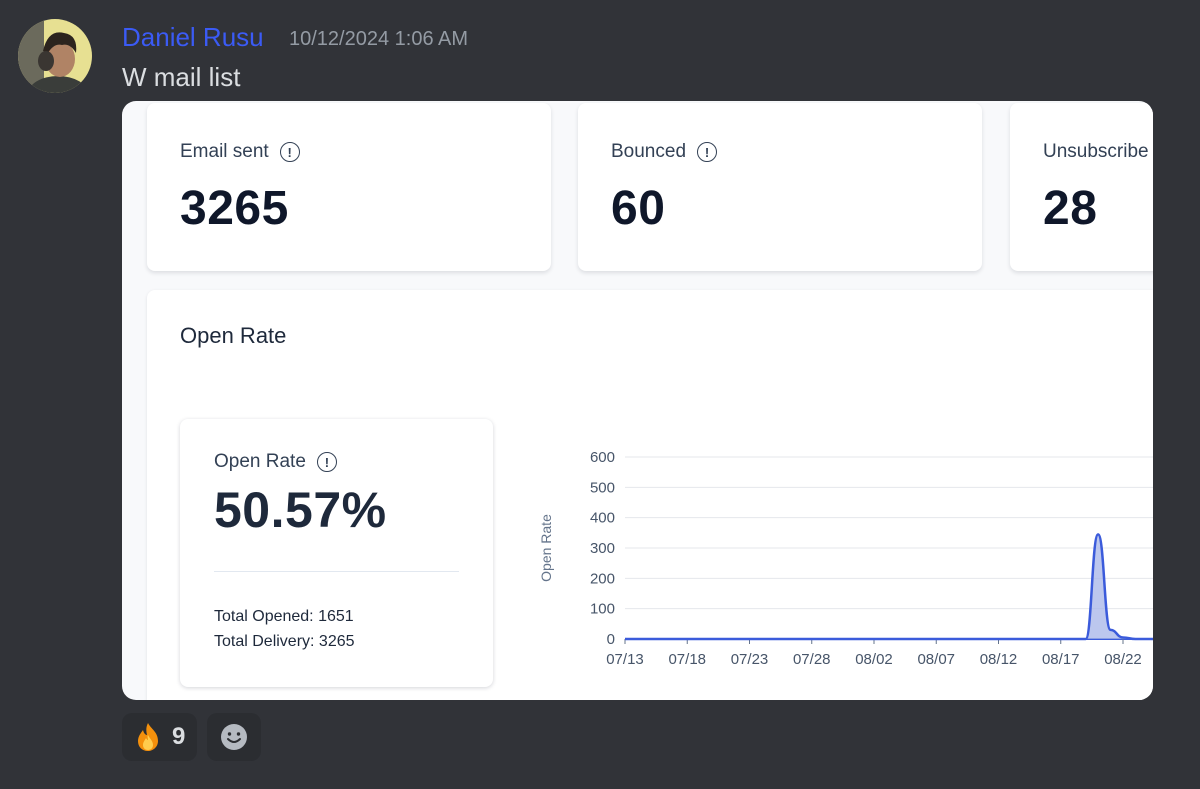 Image resolution: width=1200 pixels, height=789 pixels. I want to click on stat-label: Bounced !, so click(664, 152).